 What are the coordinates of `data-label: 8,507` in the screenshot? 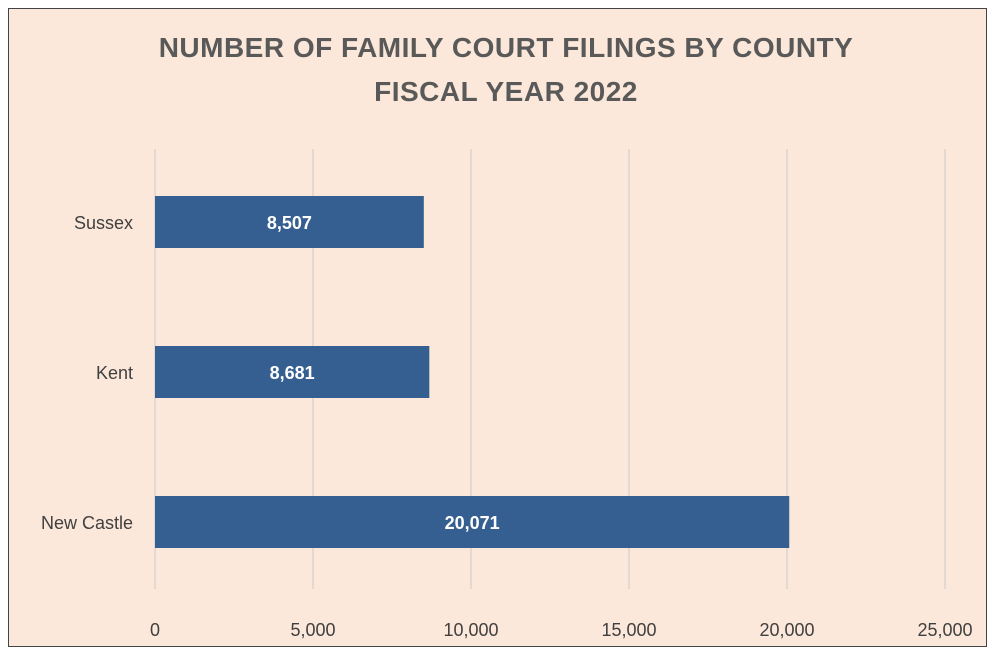 It's located at (289, 223).